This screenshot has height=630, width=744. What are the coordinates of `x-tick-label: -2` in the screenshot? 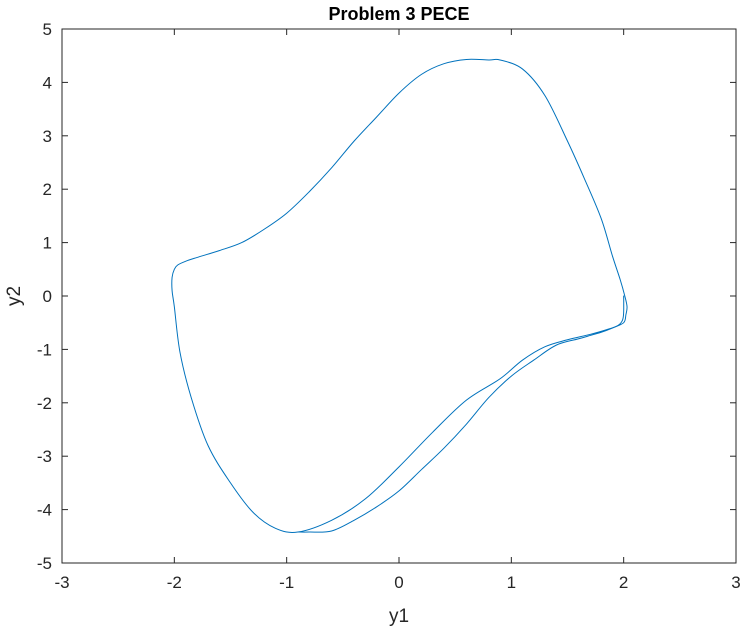 It's located at (174, 582).